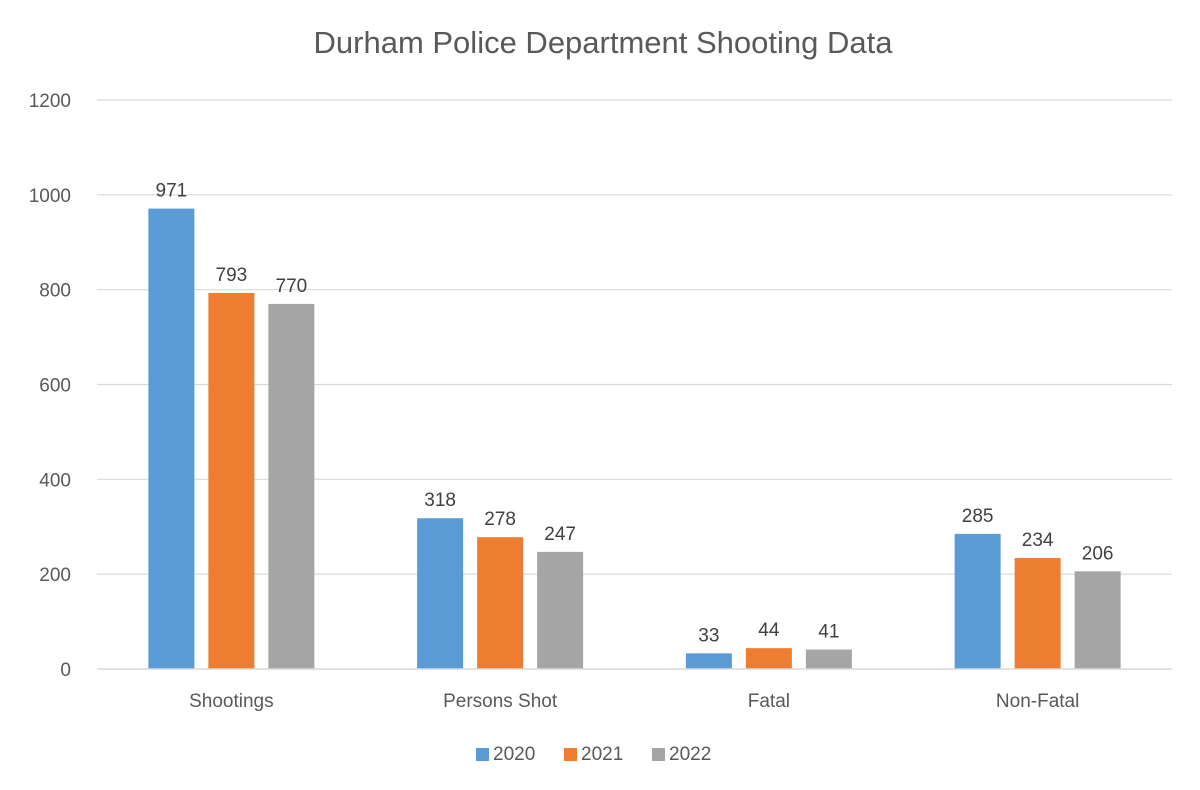  What do you see at coordinates (769, 701) in the screenshot?
I see `x-tick-label: Fatal` at bounding box center [769, 701].